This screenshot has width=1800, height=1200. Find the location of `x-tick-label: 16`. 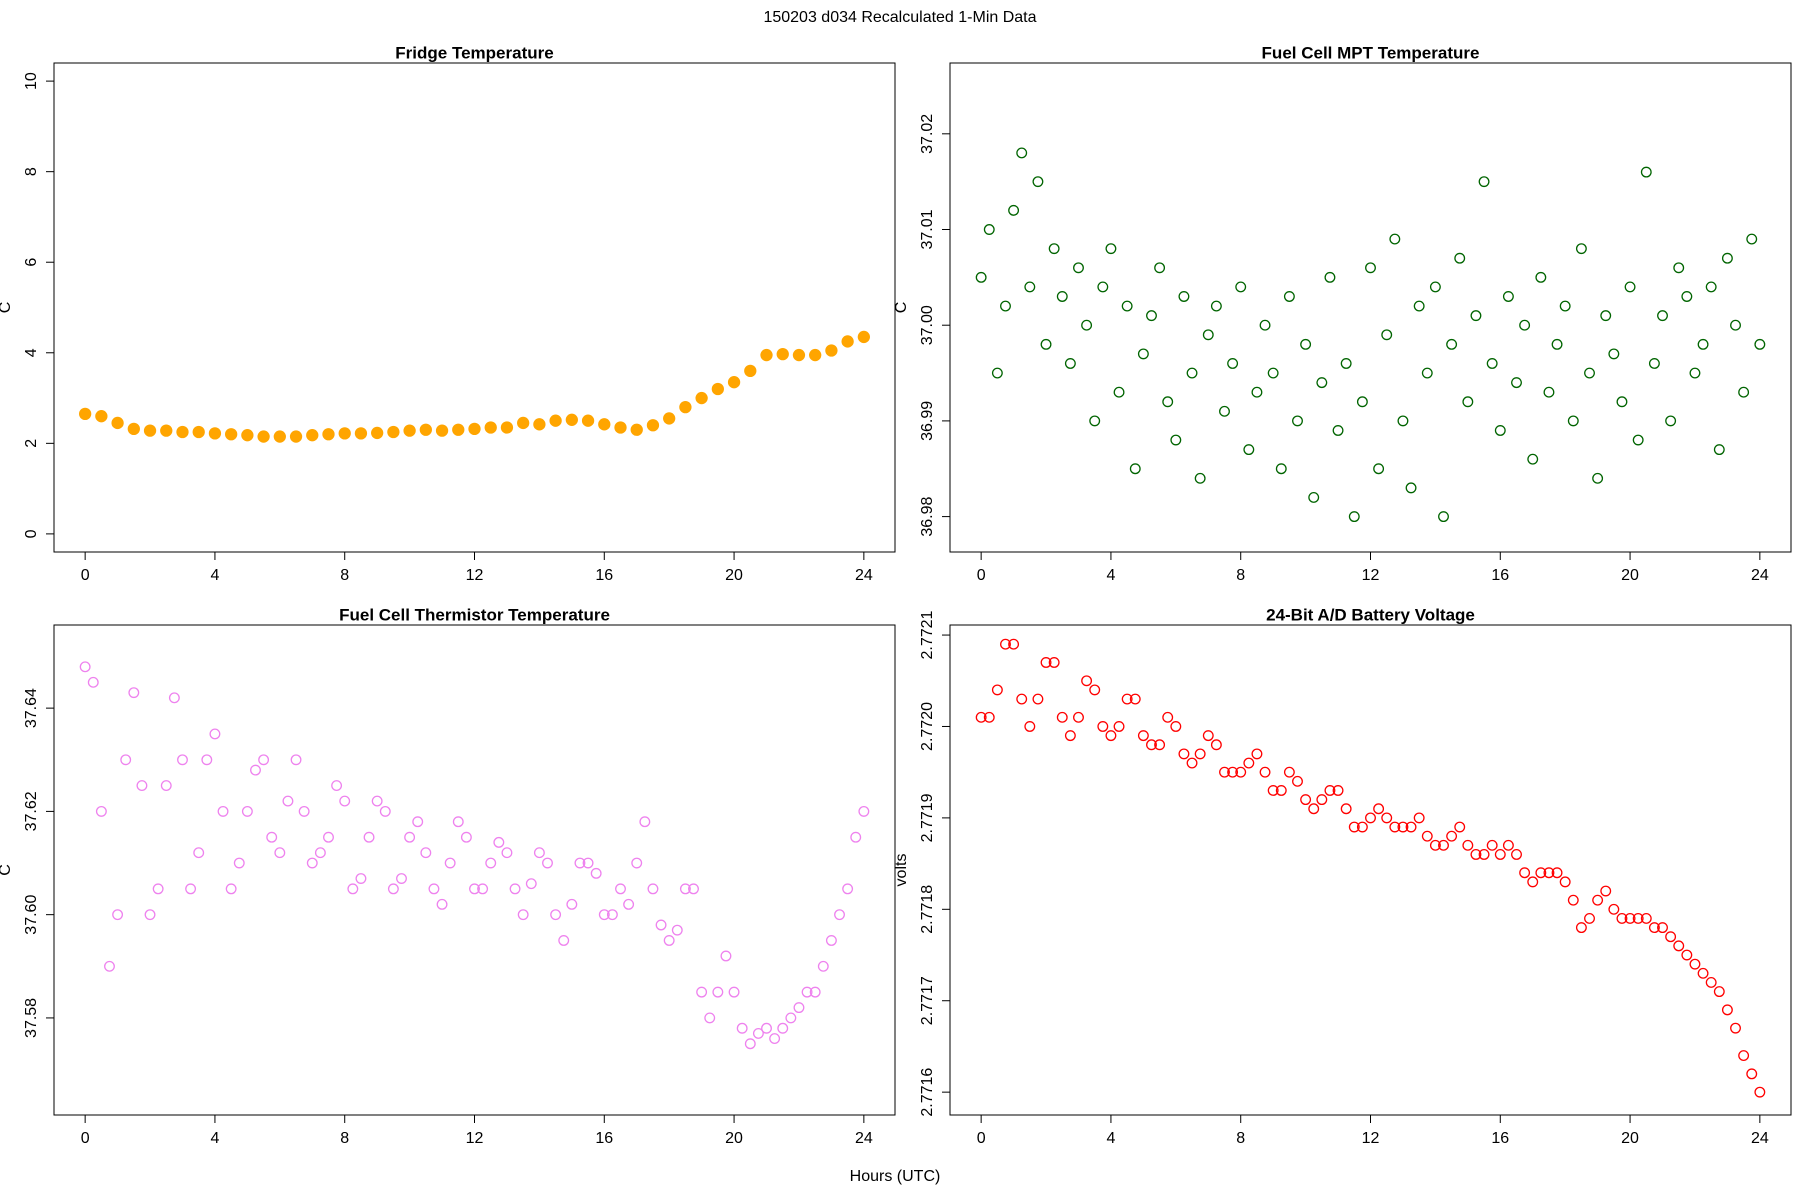

x-tick-label: 16 is located at coordinates (604, 575).